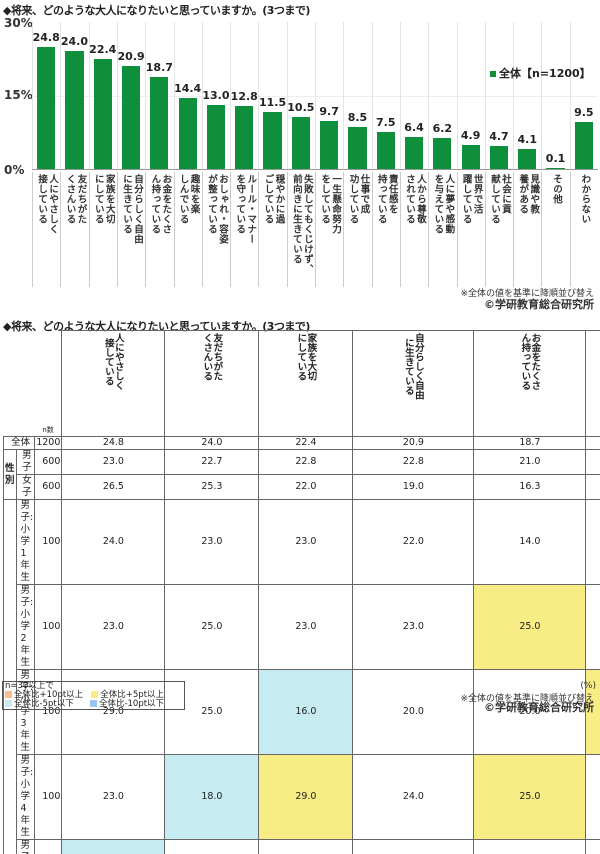 The image size is (600, 854). Describe the element at coordinates (413, 443) in the screenshot. I see `cell-value: 20.9` at that location.